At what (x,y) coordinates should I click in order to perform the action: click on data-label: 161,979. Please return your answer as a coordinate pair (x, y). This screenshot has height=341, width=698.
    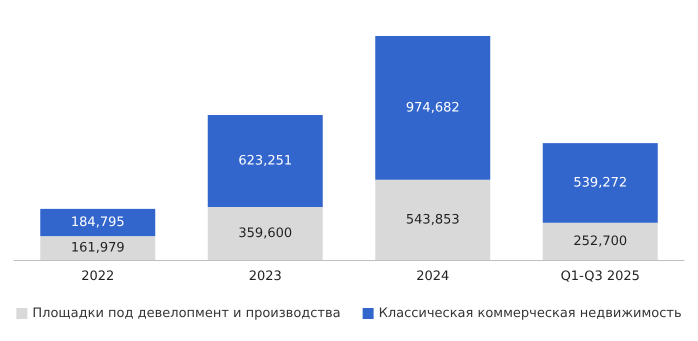
    Looking at the image, I should click on (97, 248).